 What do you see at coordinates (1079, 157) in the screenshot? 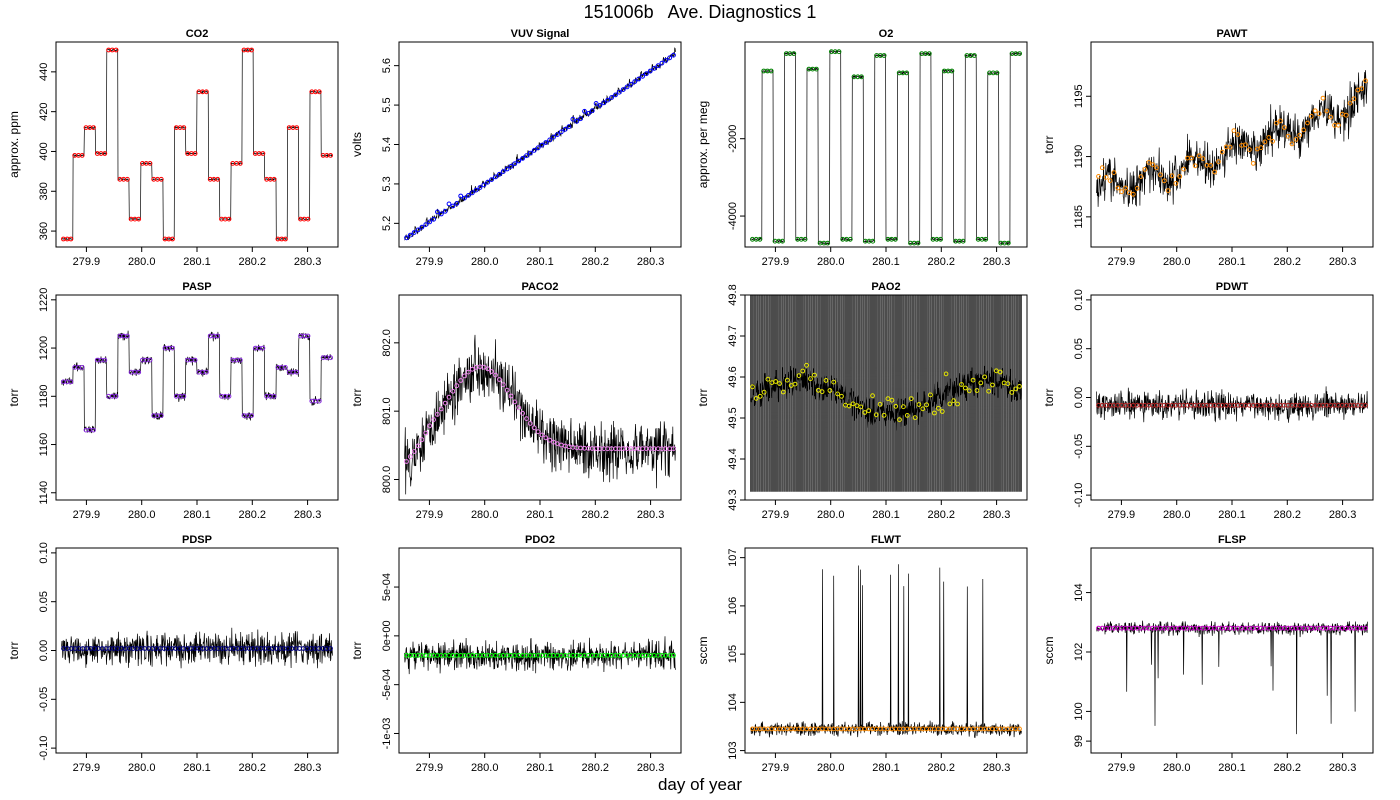
I see `y-tick-label: 1190` at bounding box center [1079, 157].